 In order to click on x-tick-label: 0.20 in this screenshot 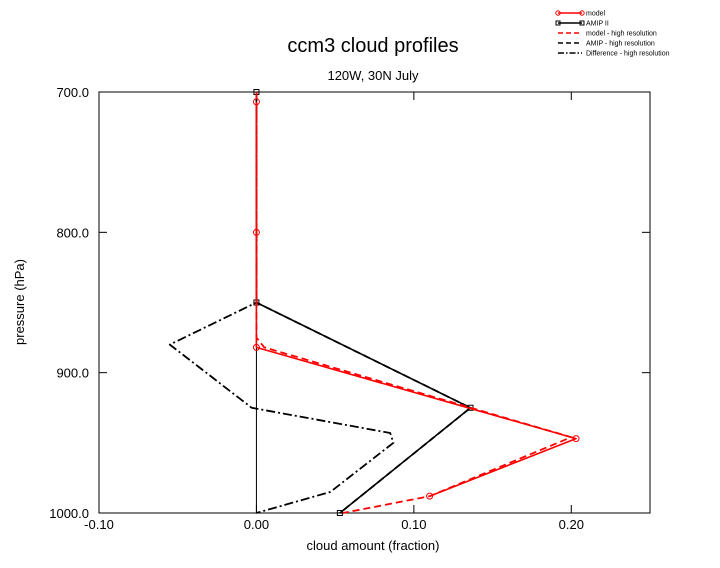, I will do `click(571, 524)`.